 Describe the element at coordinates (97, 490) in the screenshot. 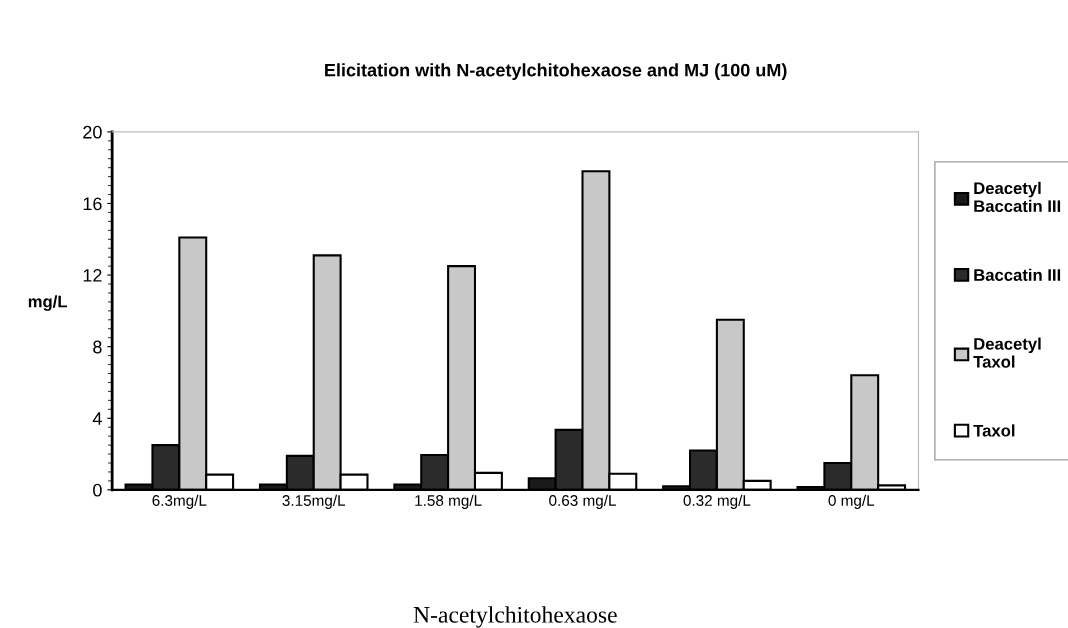

I see `y-tick-label: 0` at that location.